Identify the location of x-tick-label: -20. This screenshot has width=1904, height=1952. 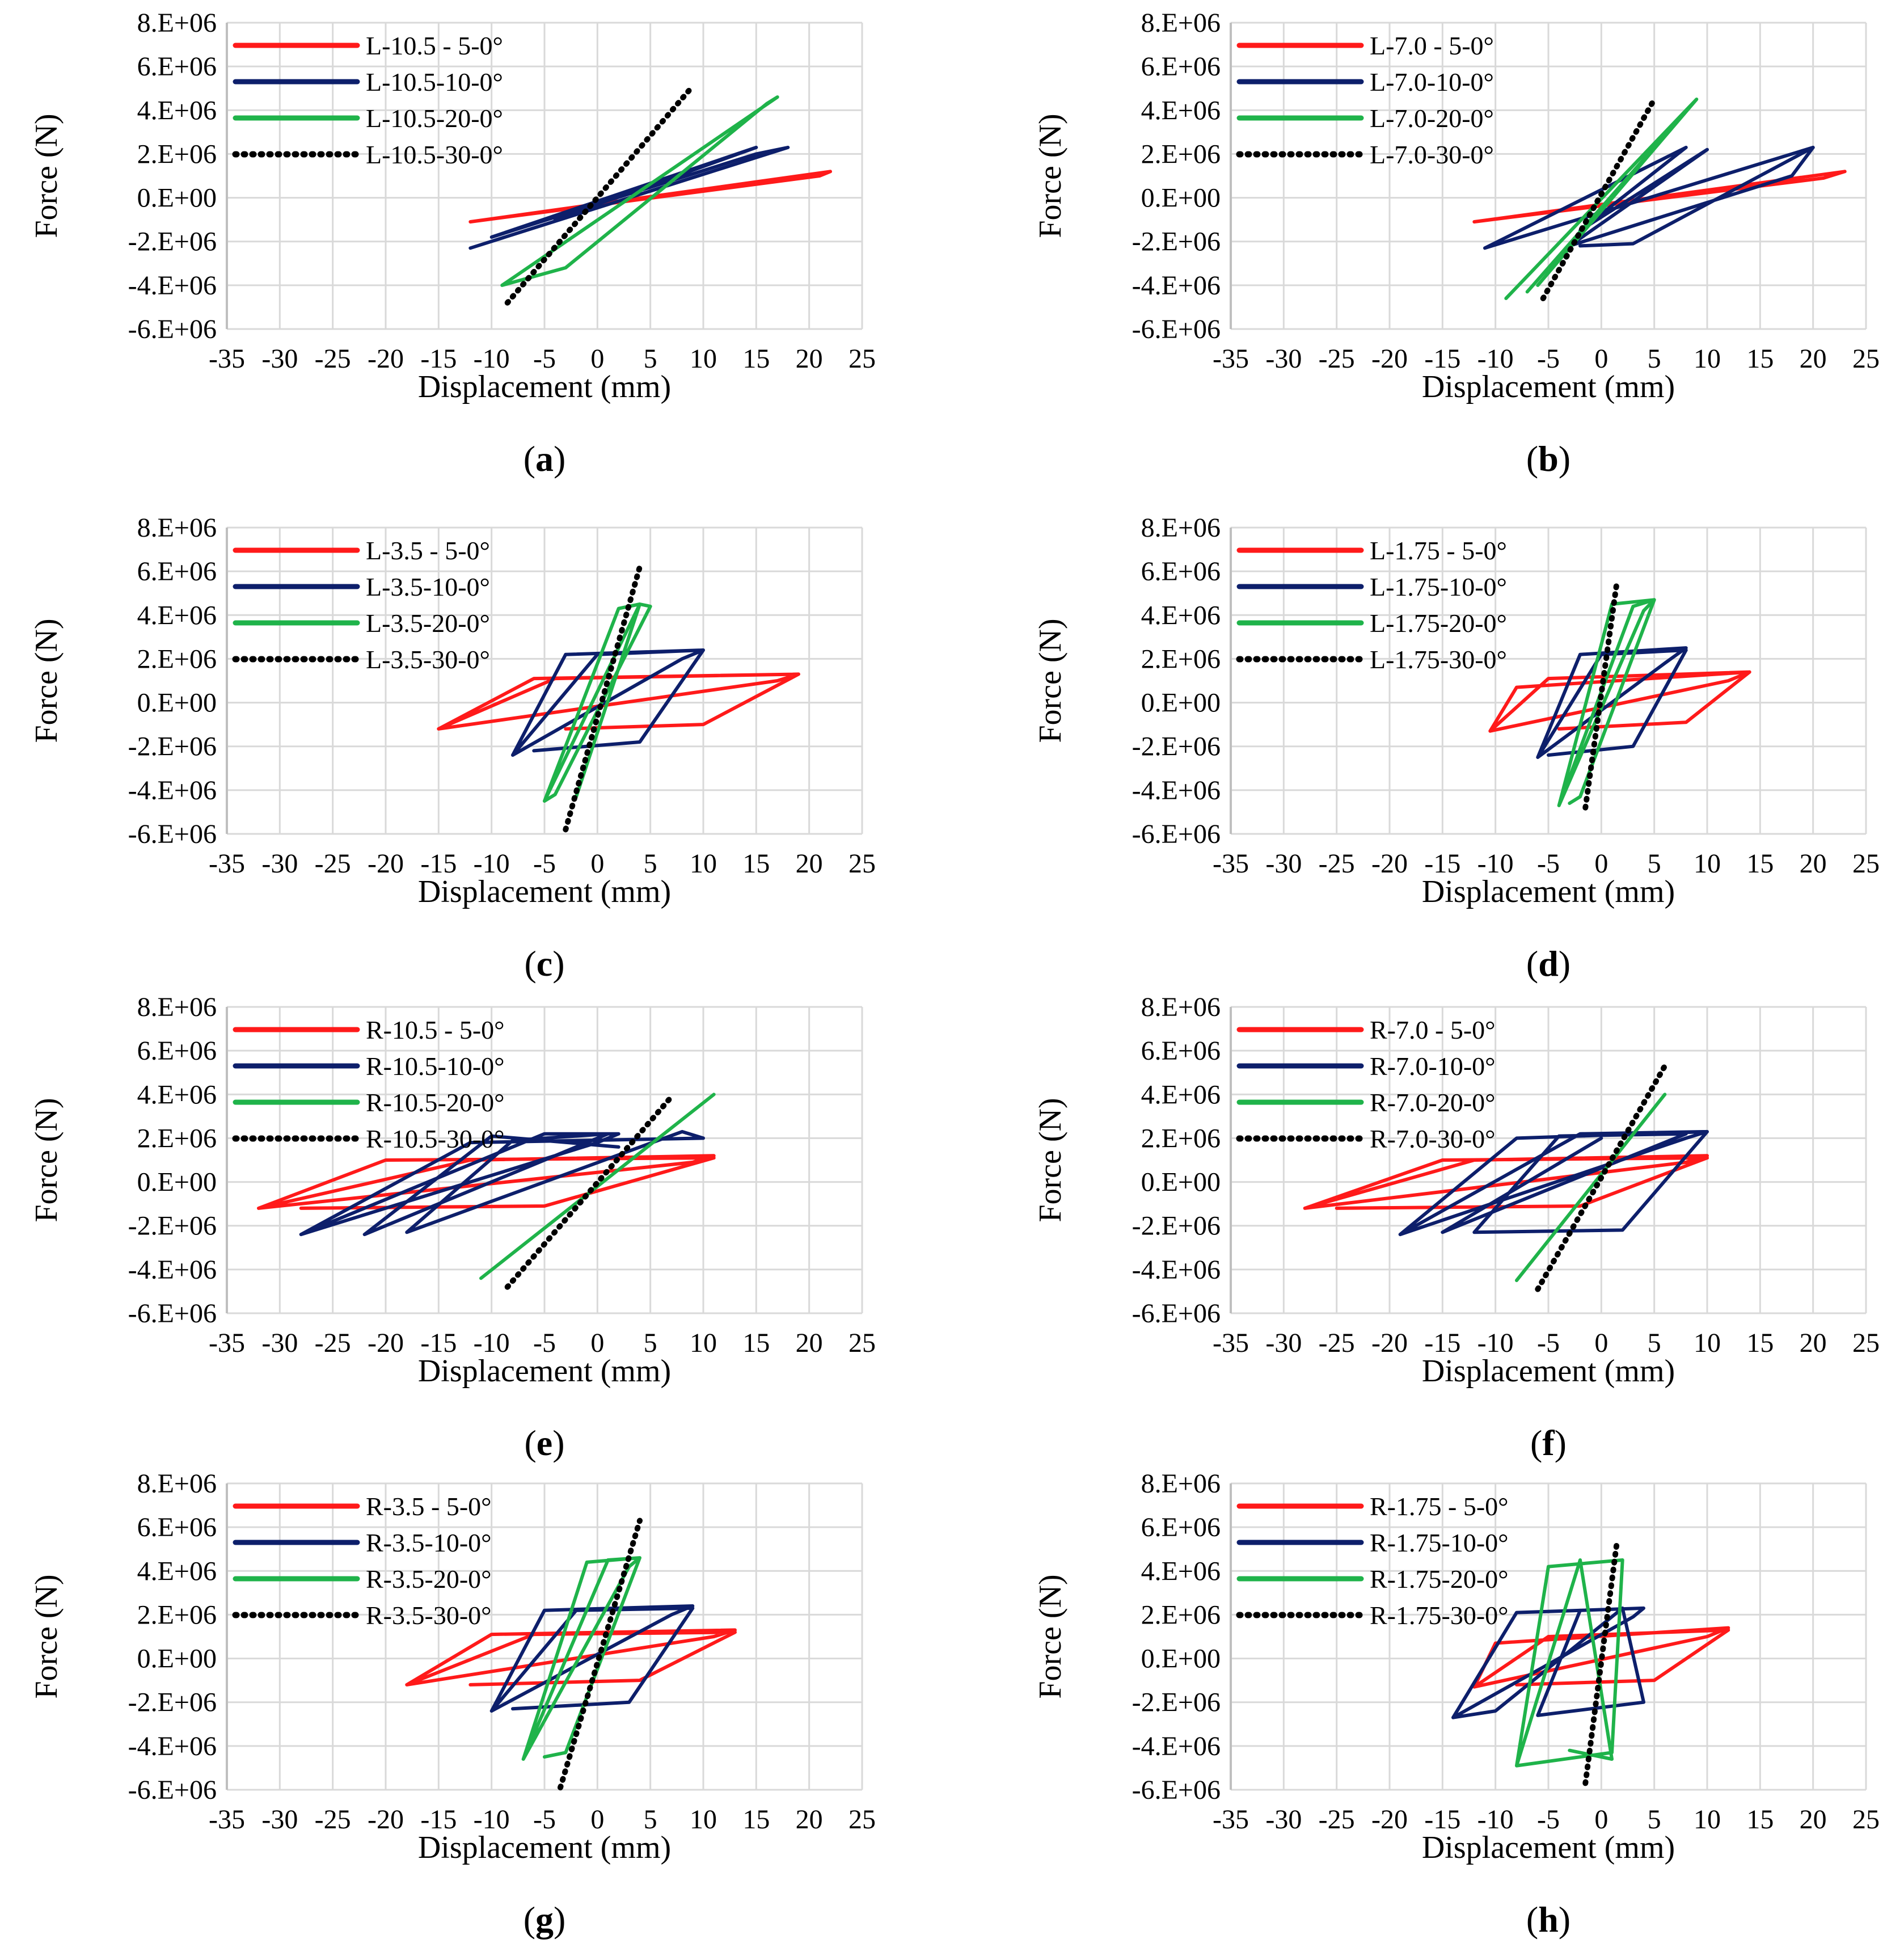
(386, 1343).